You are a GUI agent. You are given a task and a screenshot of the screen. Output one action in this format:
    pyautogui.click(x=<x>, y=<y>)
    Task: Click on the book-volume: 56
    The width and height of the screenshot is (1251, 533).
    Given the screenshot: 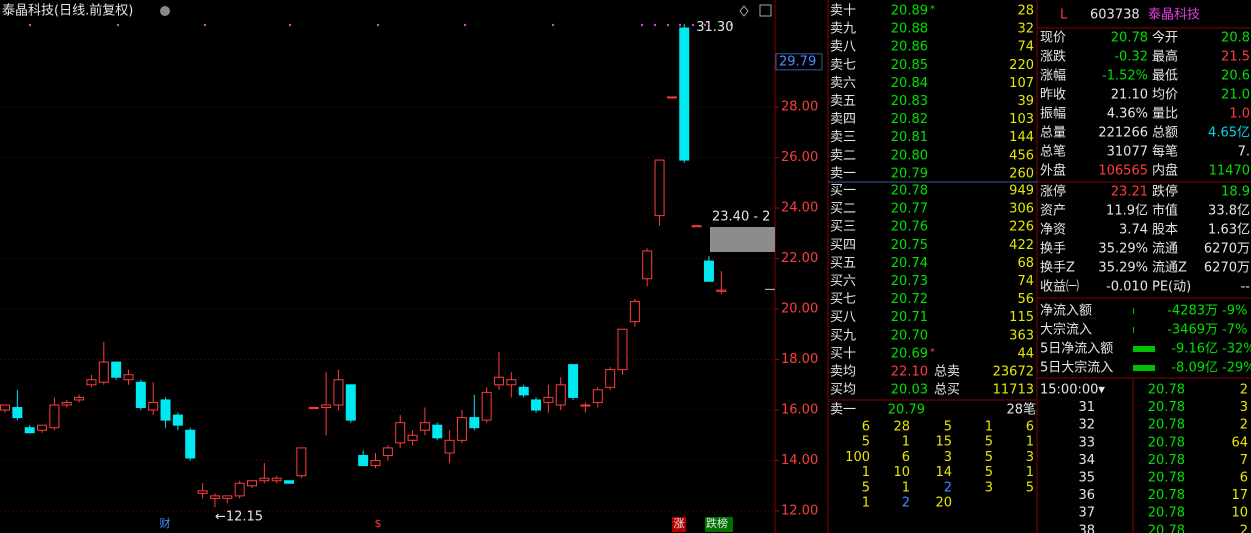 What is the action you would take?
    pyautogui.click(x=1025, y=299)
    